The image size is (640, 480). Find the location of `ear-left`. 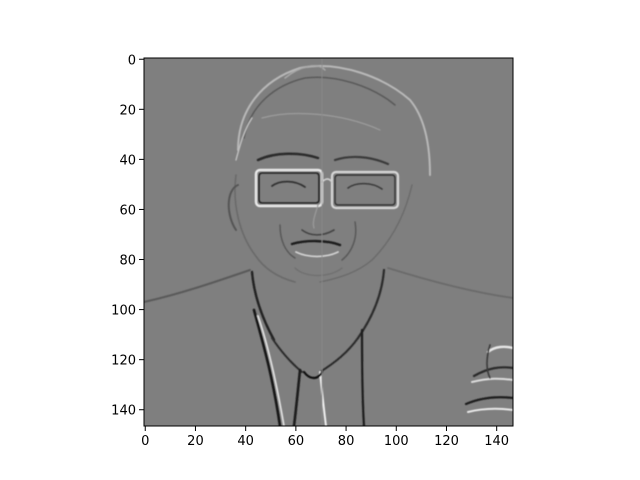

ear-left is located at coordinates (233, 207).